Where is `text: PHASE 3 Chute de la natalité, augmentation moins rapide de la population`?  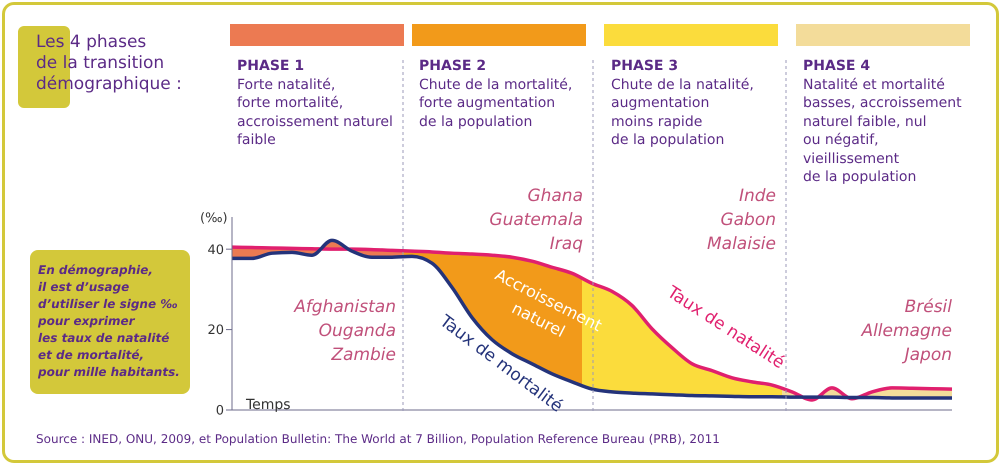 text: PHASE 3 Chute de la natalité, augmentation moins rapide de la population is located at coordinates (682, 103).